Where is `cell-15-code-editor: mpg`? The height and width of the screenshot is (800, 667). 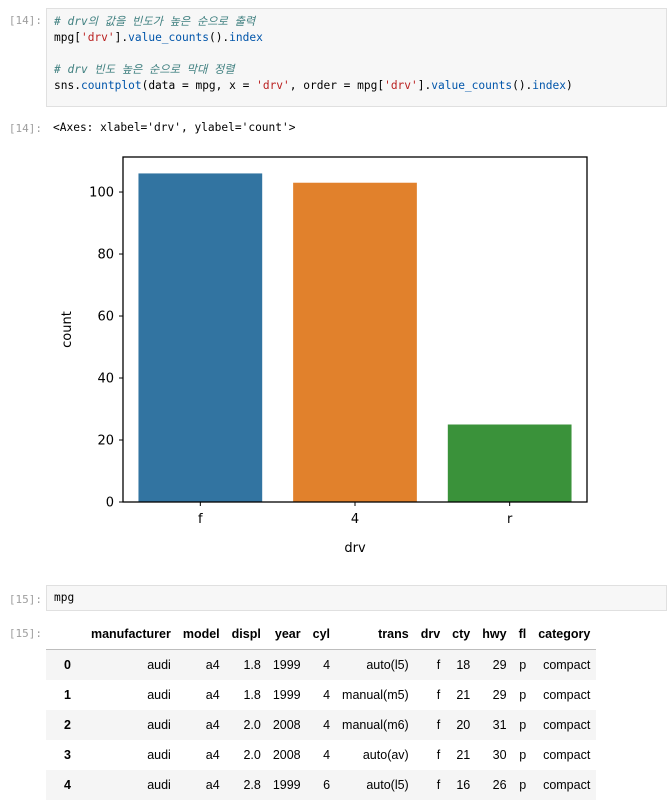 cell-15-code-editor: mpg is located at coordinates (356, 598).